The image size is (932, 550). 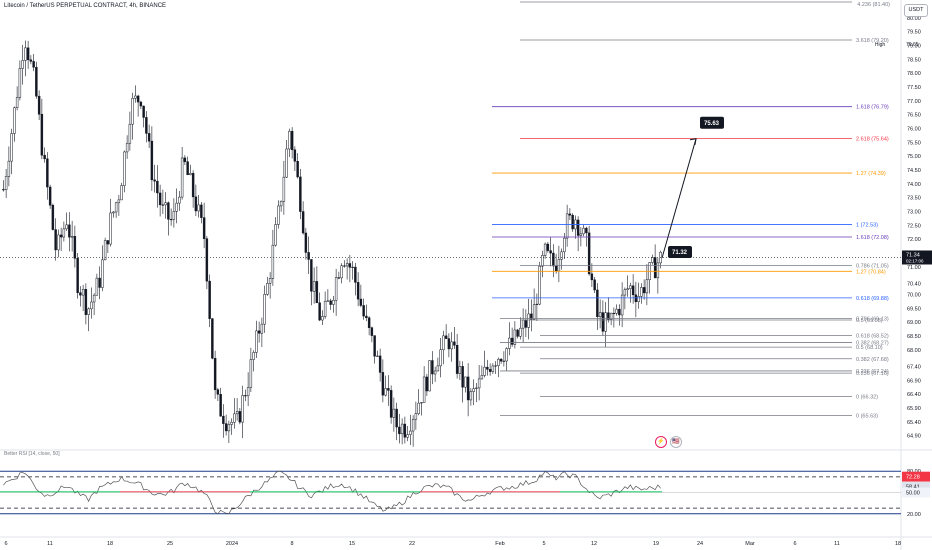 What do you see at coordinates (750, 544) in the screenshot?
I see `time-axis-label: Mar` at bounding box center [750, 544].